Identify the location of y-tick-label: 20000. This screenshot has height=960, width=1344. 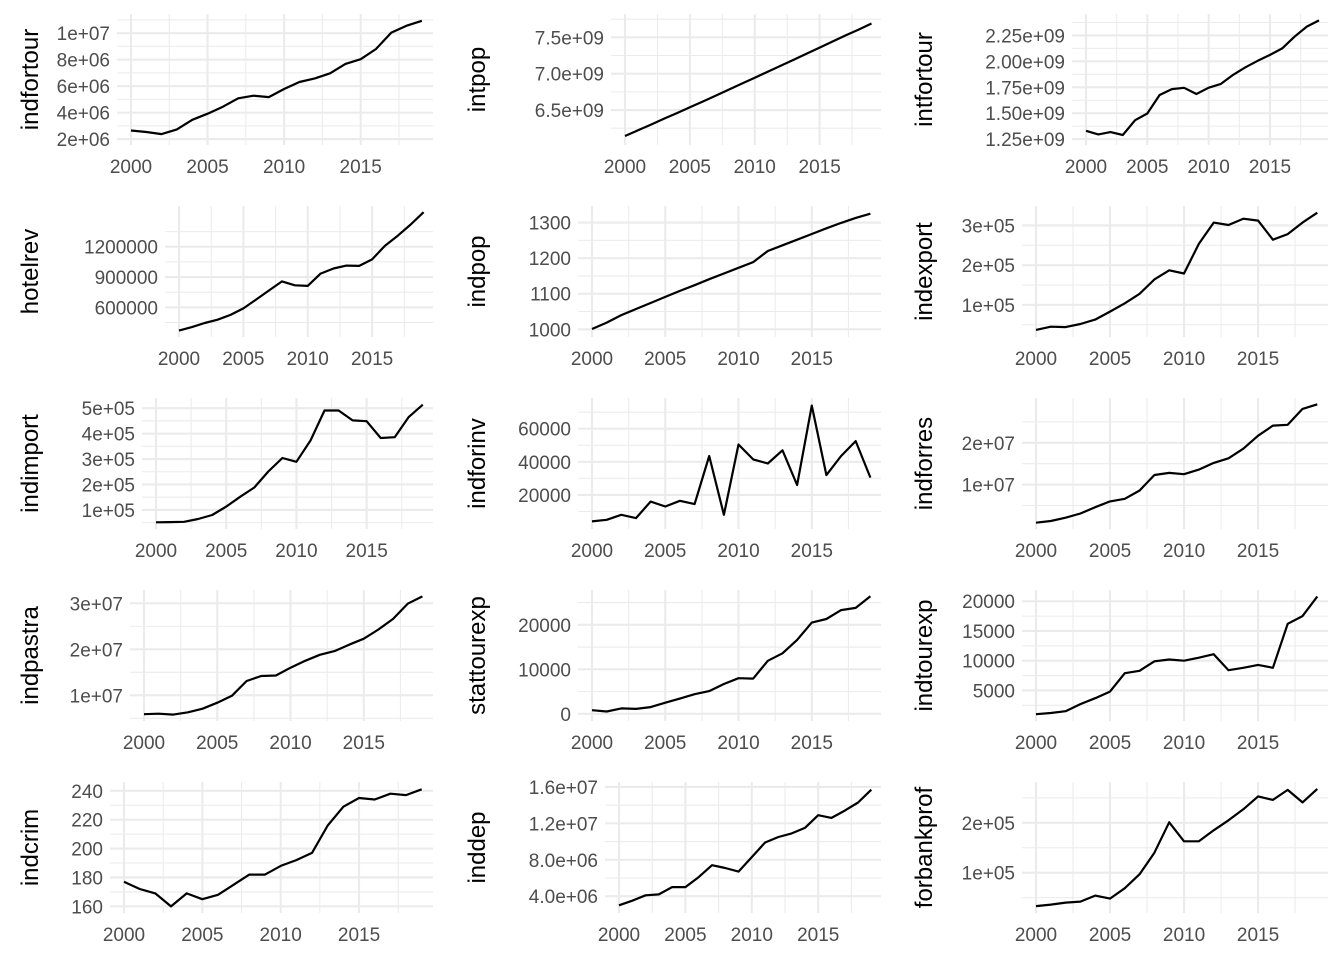
(988, 602).